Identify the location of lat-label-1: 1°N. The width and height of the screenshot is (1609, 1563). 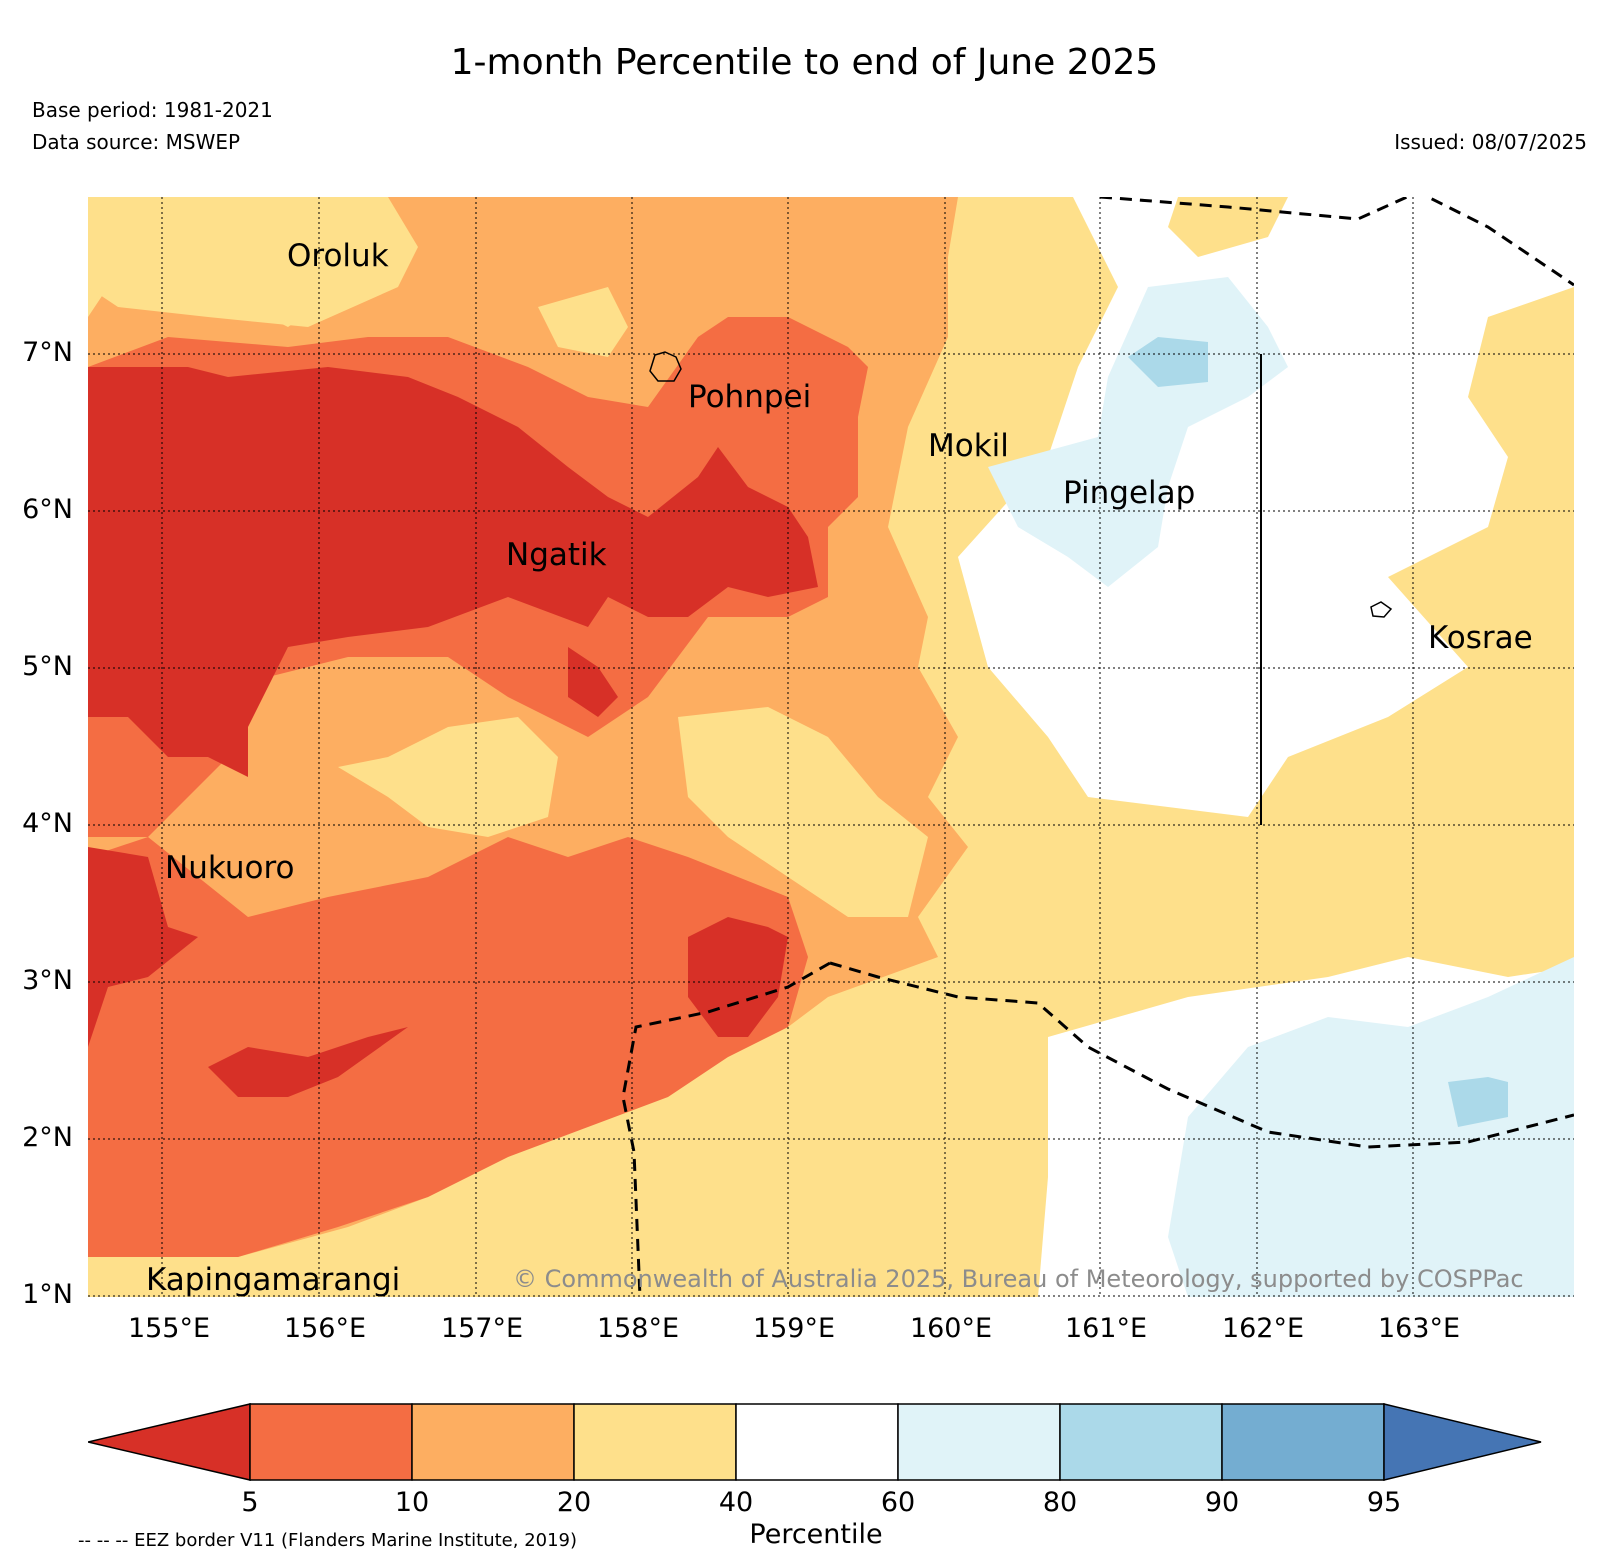
(47, 1294).